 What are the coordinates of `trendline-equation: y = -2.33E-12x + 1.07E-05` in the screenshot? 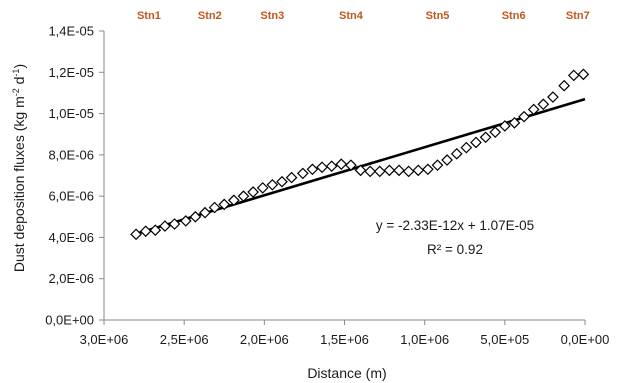 It's located at (455, 225).